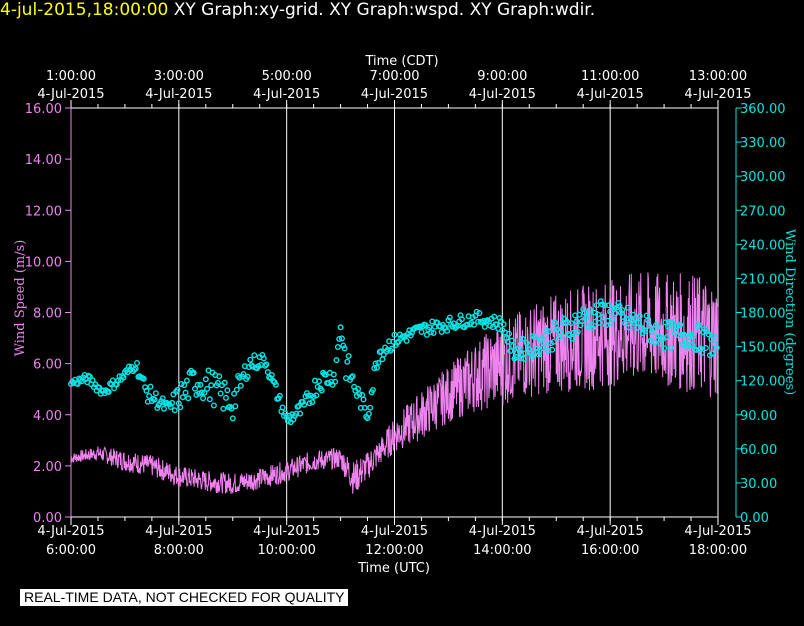 The height and width of the screenshot is (626, 804). What do you see at coordinates (71, 550) in the screenshot?
I see `bottom-tick-time: 6:00:00` at bounding box center [71, 550].